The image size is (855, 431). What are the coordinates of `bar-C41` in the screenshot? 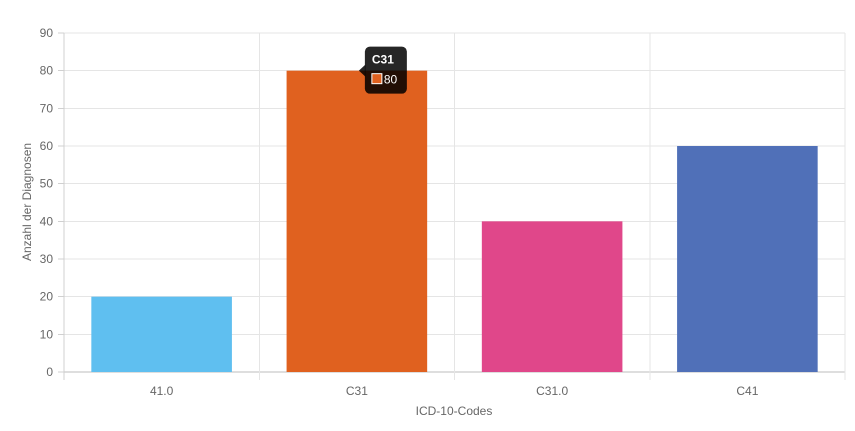 It's located at (747, 259).